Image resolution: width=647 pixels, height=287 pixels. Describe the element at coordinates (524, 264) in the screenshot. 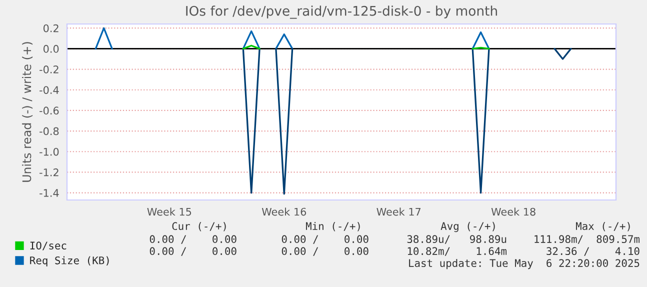

I see `text: Last update: Tue May 6 22:20:00 2025` at that location.